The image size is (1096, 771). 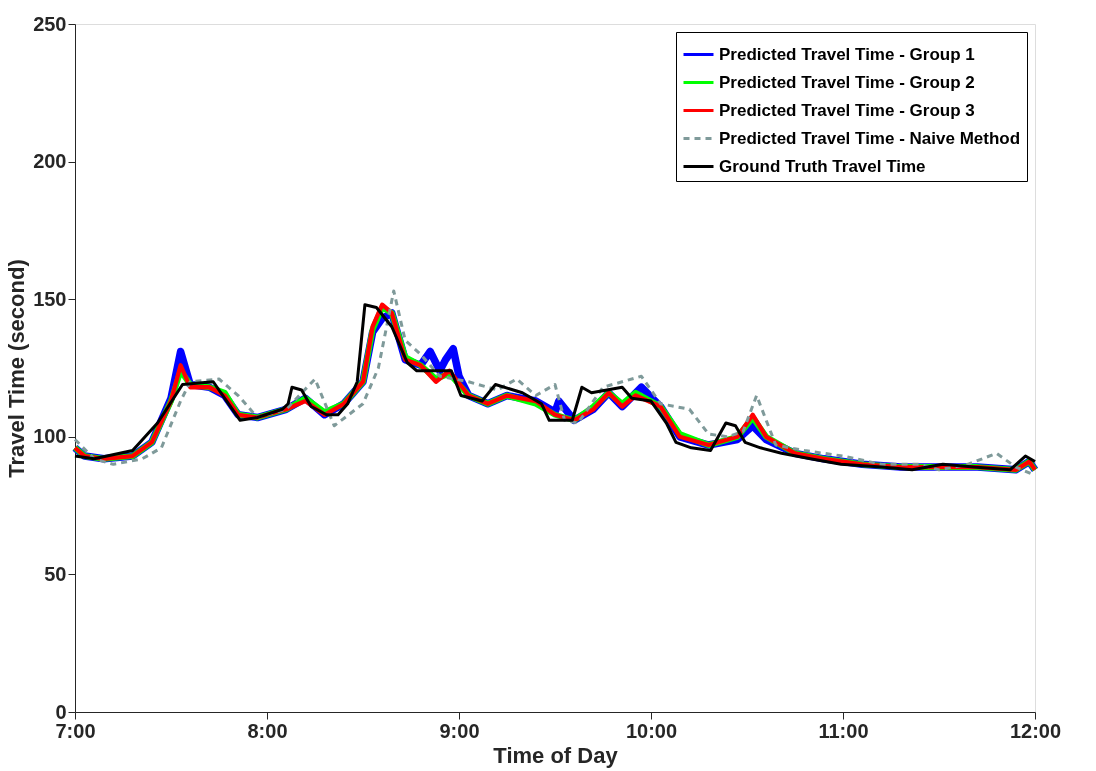 I want to click on y-tick-label: 150, so click(x=50, y=298).